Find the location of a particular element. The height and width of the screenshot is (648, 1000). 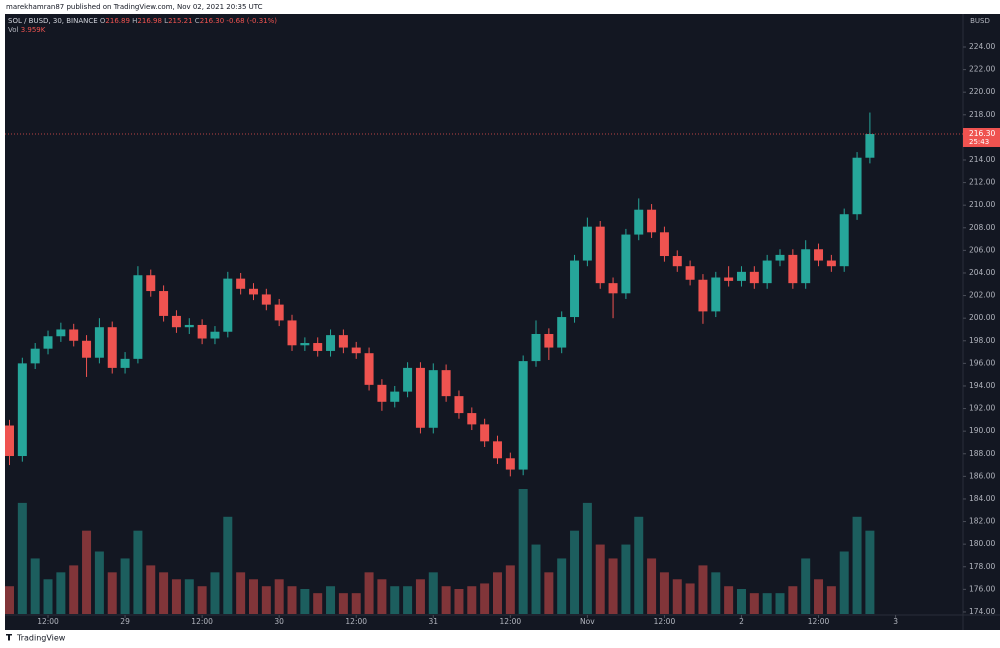

countdown: 25:43 is located at coordinates (979, 142).